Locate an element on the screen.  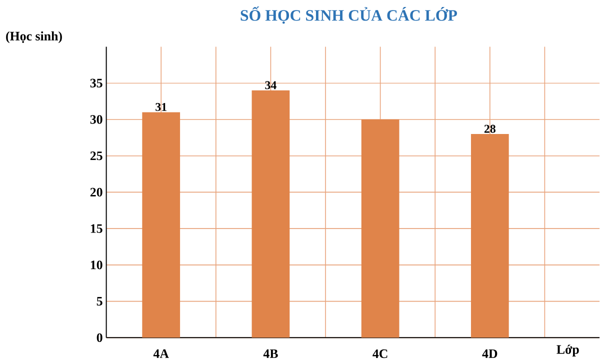
y-tick-label: 15 is located at coordinates (96, 229).